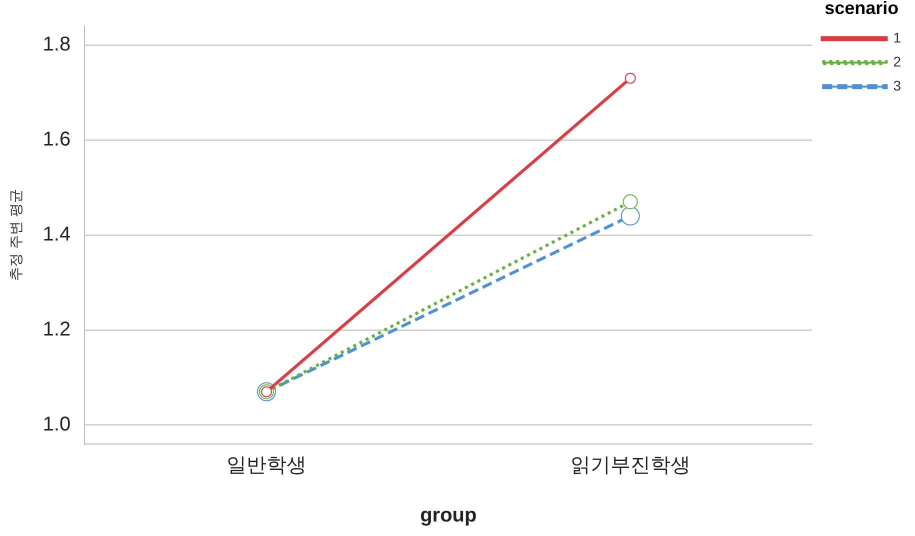 The width and height of the screenshot is (915, 536). I want to click on y-tick-label: 1.8, so click(56, 45).